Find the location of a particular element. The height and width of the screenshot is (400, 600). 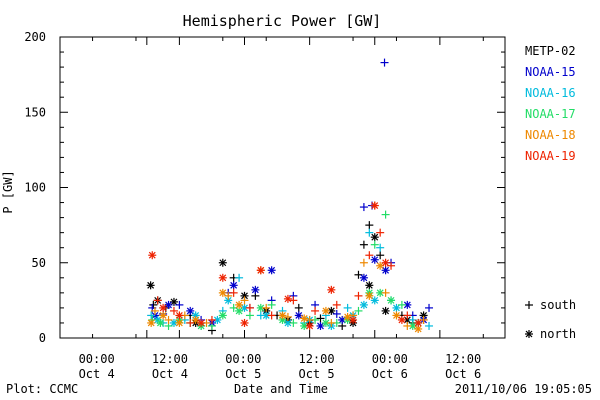

y-tick-label: 200 is located at coordinates (35, 37).